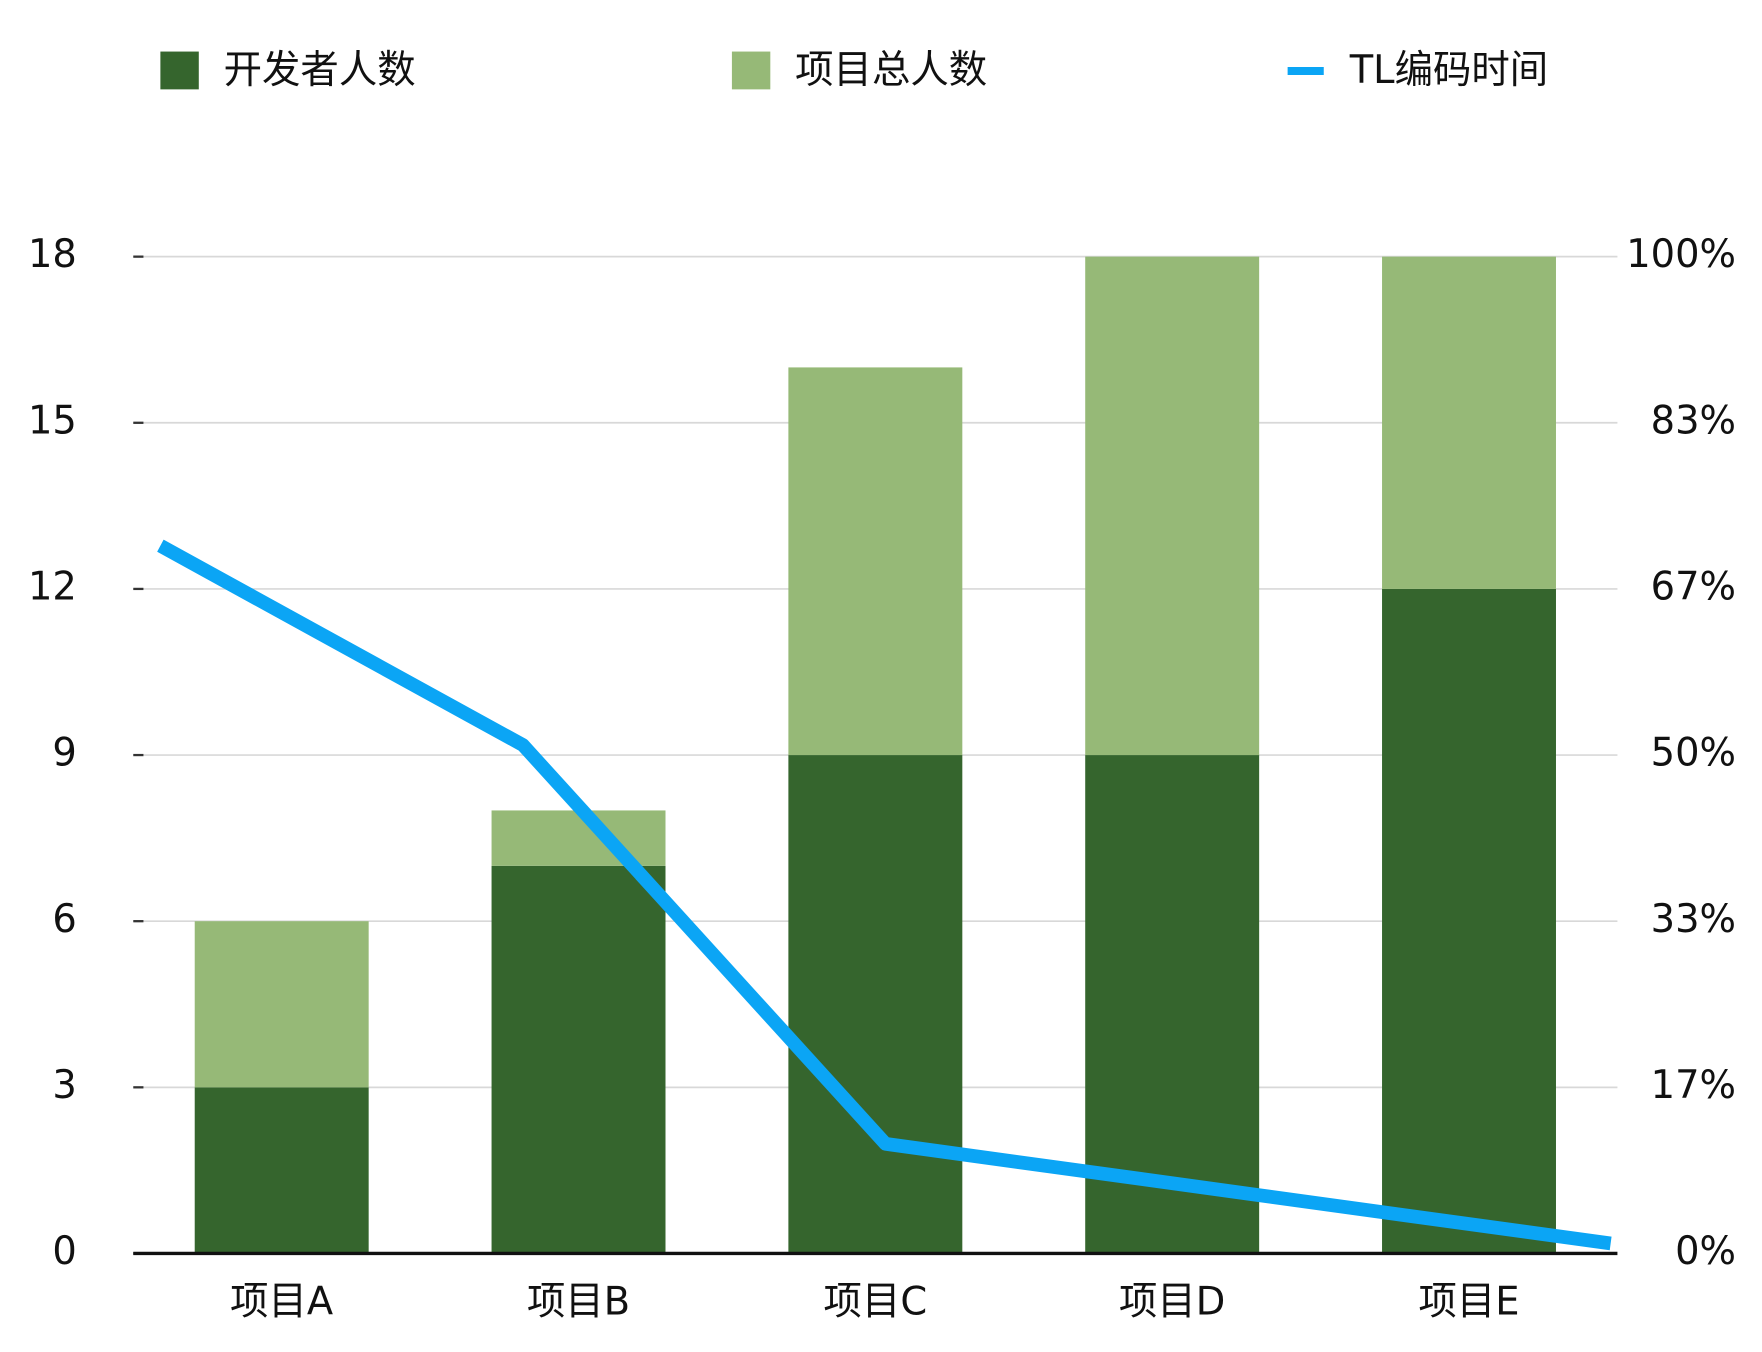  What do you see at coordinates (64, 752) in the screenshot?
I see `y-tick-label: 9` at bounding box center [64, 752].